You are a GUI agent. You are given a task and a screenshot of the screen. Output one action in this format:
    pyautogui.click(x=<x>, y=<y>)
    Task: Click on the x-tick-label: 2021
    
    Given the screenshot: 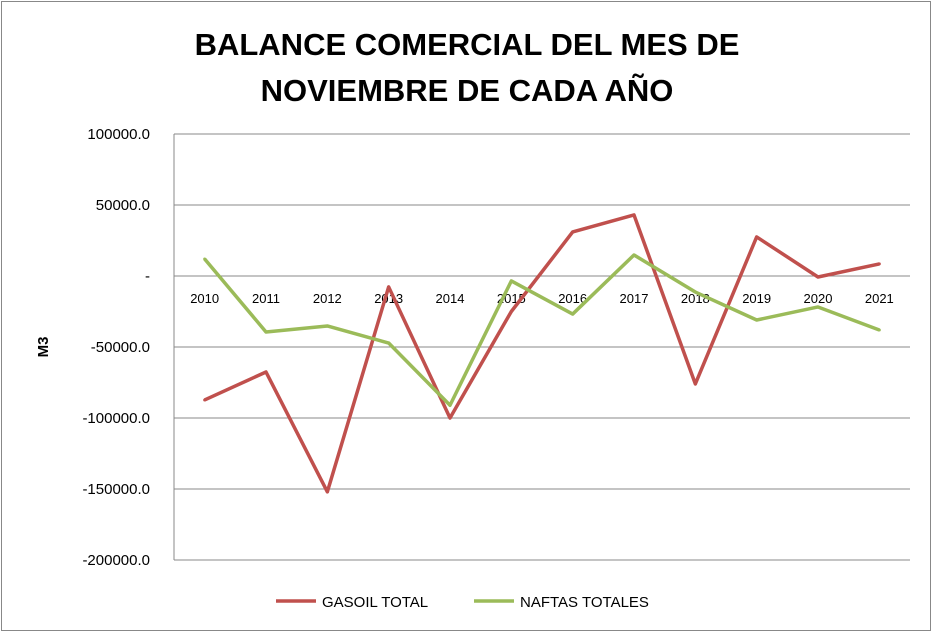 What is the action you would take?
    pyautogui.click(x=879, y=298)
    